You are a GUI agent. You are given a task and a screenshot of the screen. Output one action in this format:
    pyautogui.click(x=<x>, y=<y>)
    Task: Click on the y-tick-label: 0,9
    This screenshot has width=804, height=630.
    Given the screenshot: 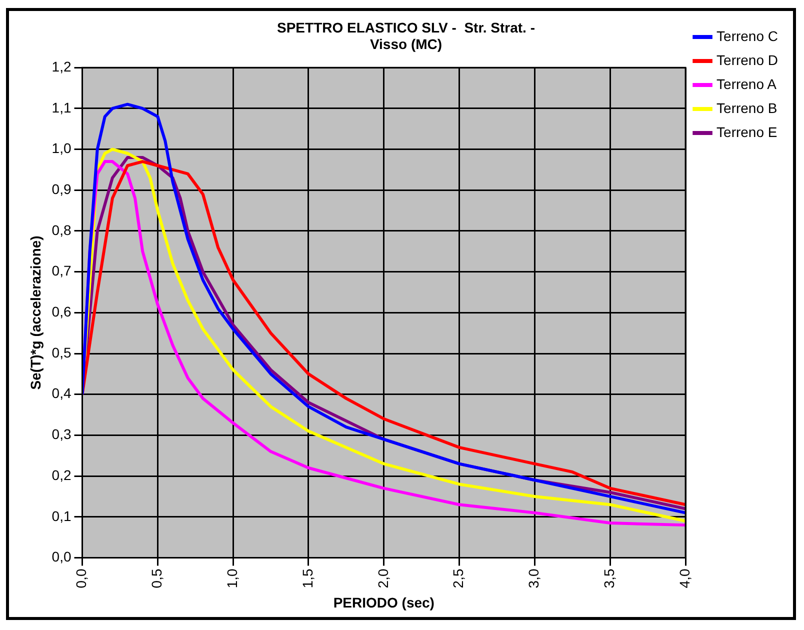 What is the action you would take?
    pyautogui.click(x=62, y=188)
    